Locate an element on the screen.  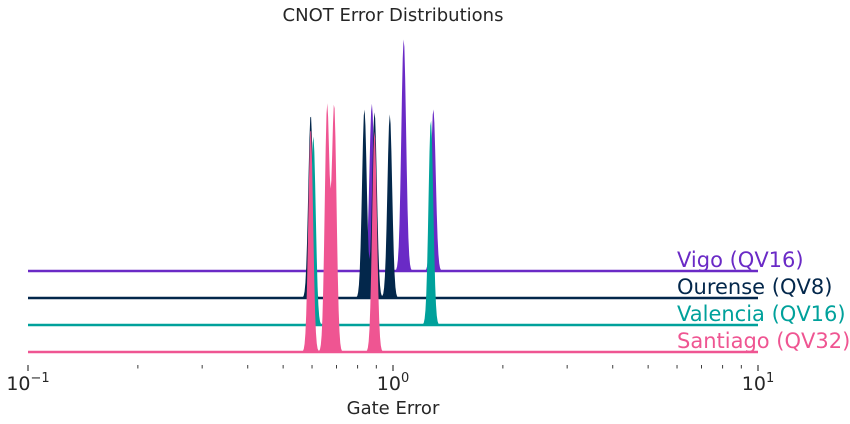
x-axis-label: Gate Error is located at coordinates (393, 408).